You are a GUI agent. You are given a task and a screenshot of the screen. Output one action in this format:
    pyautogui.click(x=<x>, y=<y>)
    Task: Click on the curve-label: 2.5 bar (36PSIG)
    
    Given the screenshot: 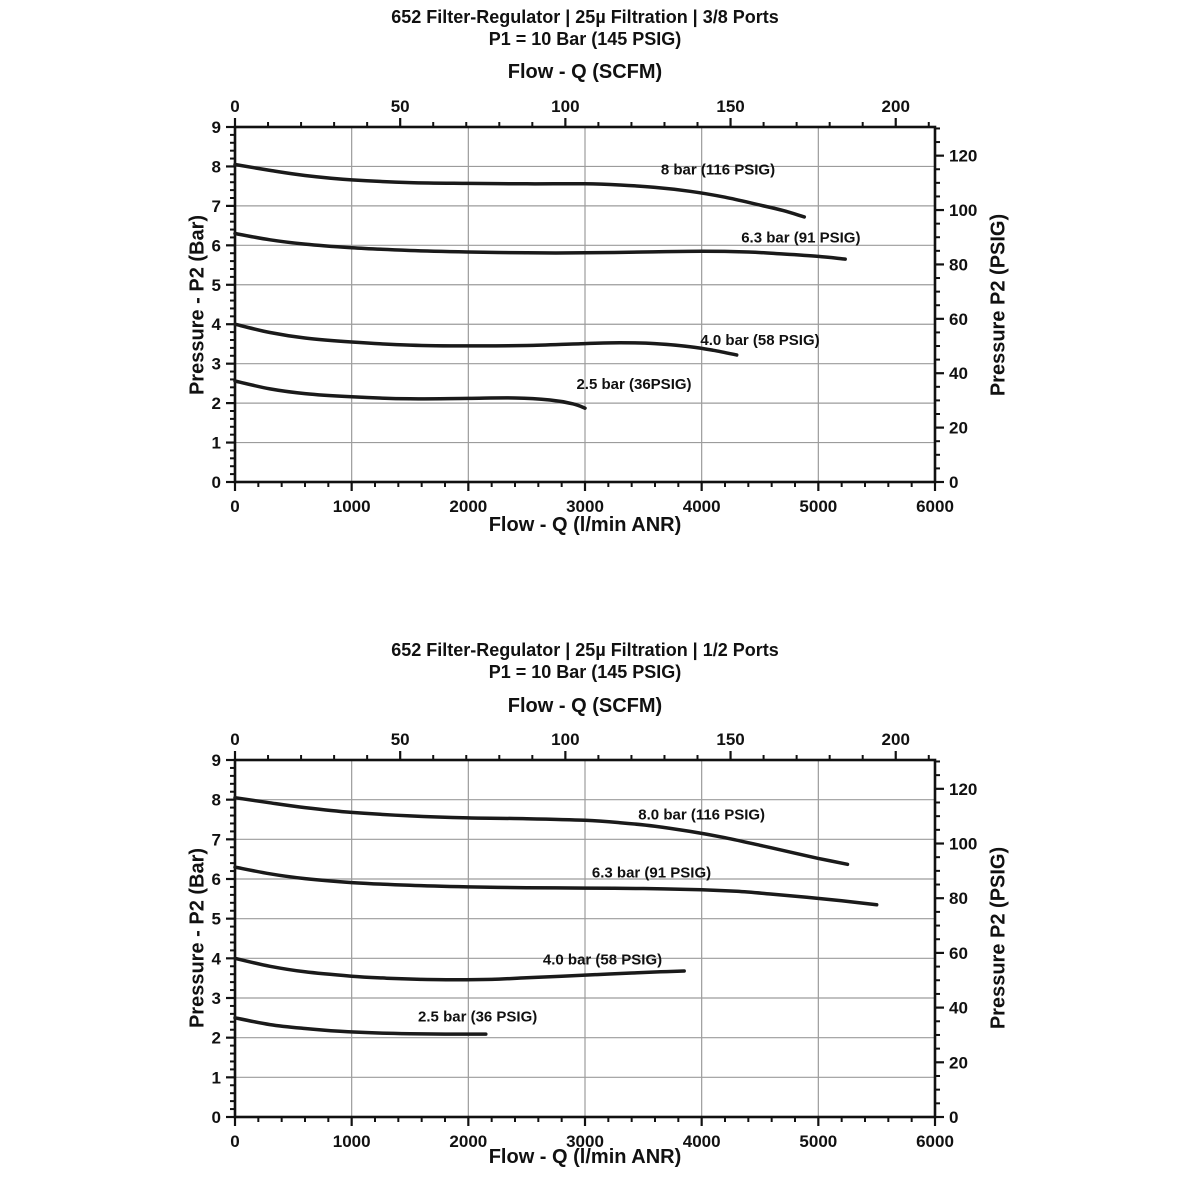 What is the action you would take?
    pyautogui.click(x=633, y=384)
    